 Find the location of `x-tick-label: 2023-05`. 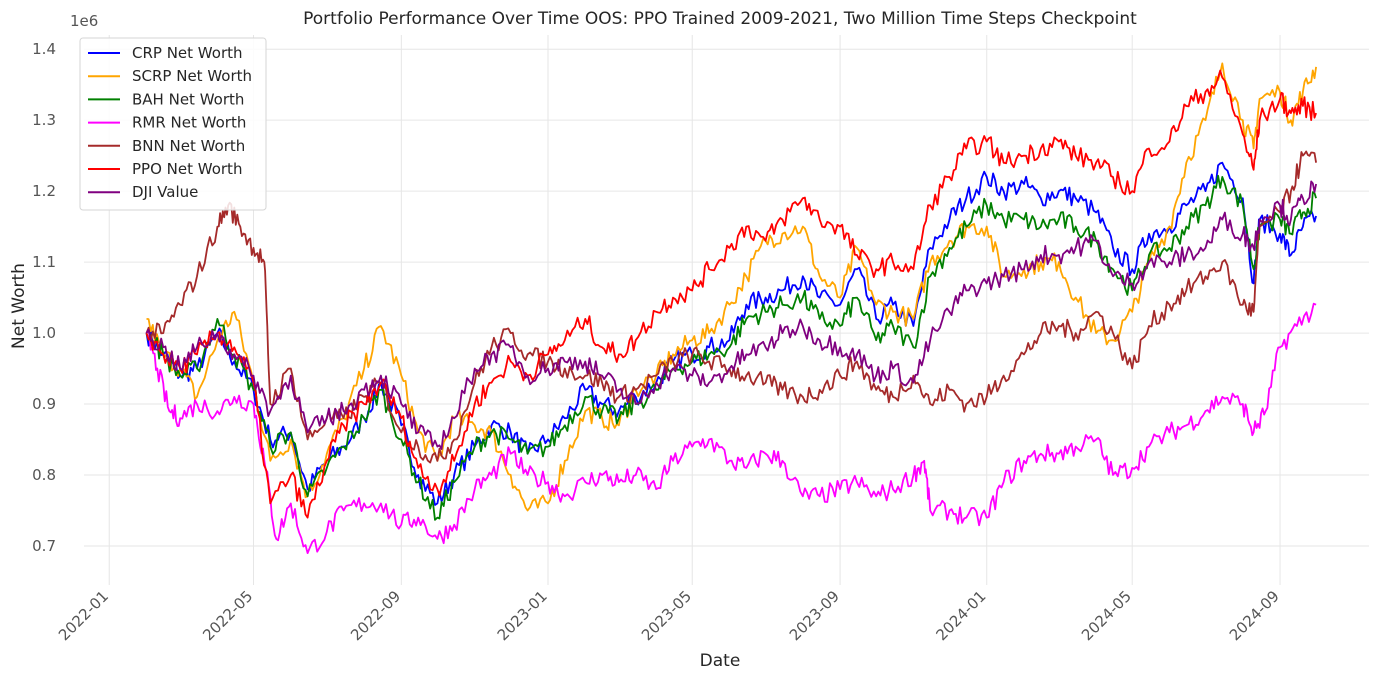

x-tick-label: 2023-05 is located at coordinates (666, 615).